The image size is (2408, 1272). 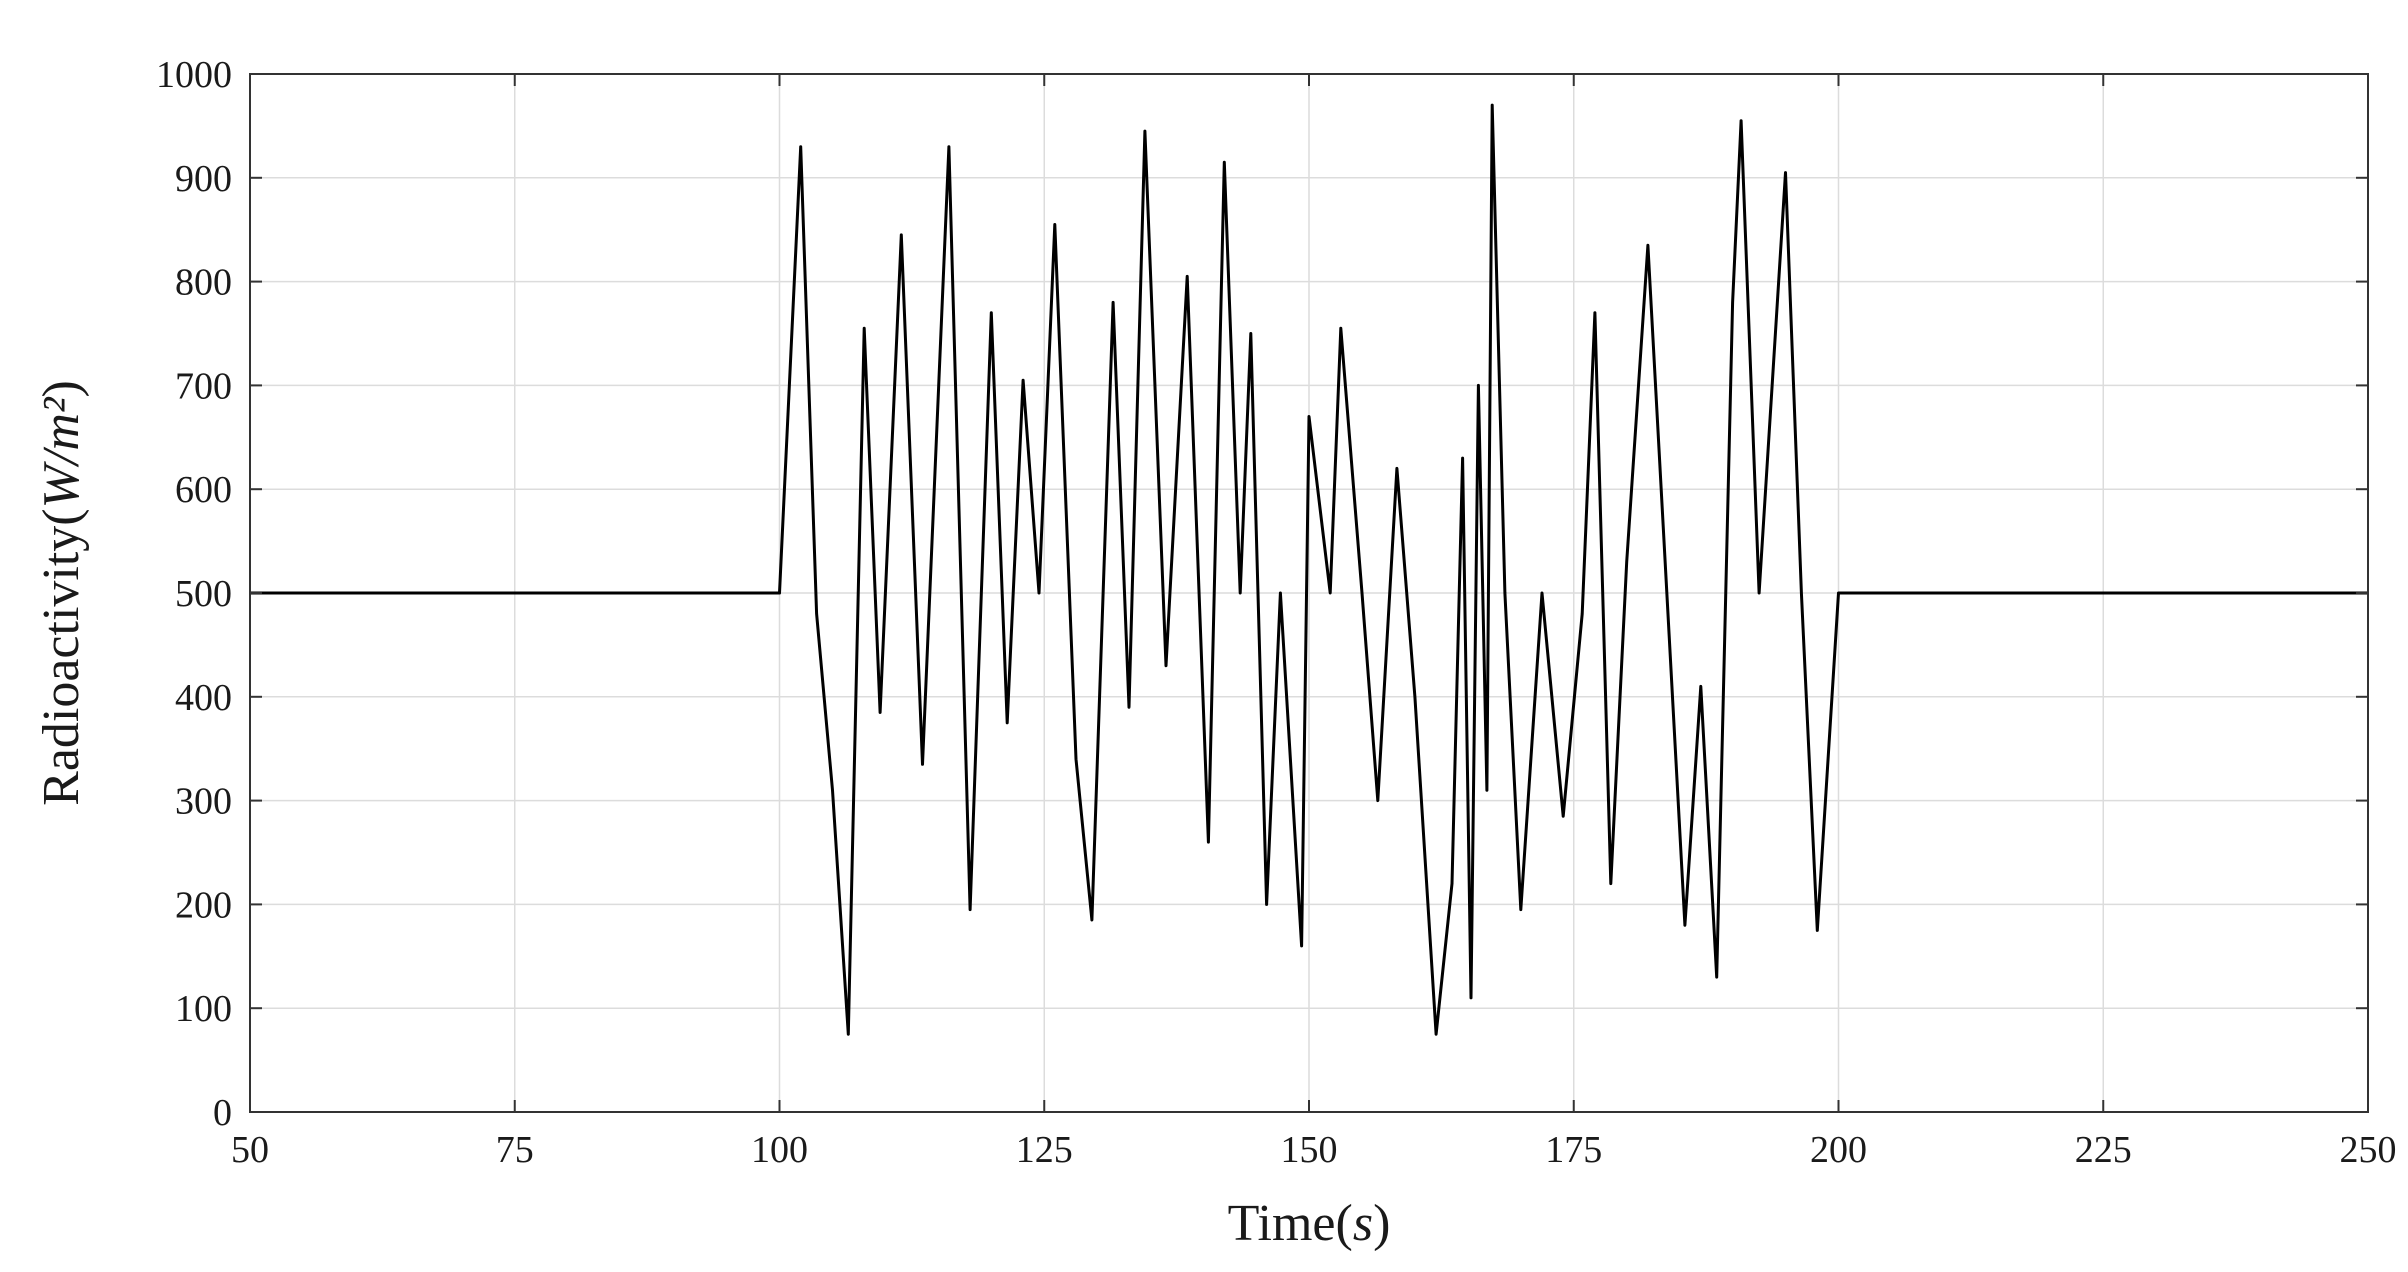 I want to click on y-tick-label: 400, so click(x=203, y=698).